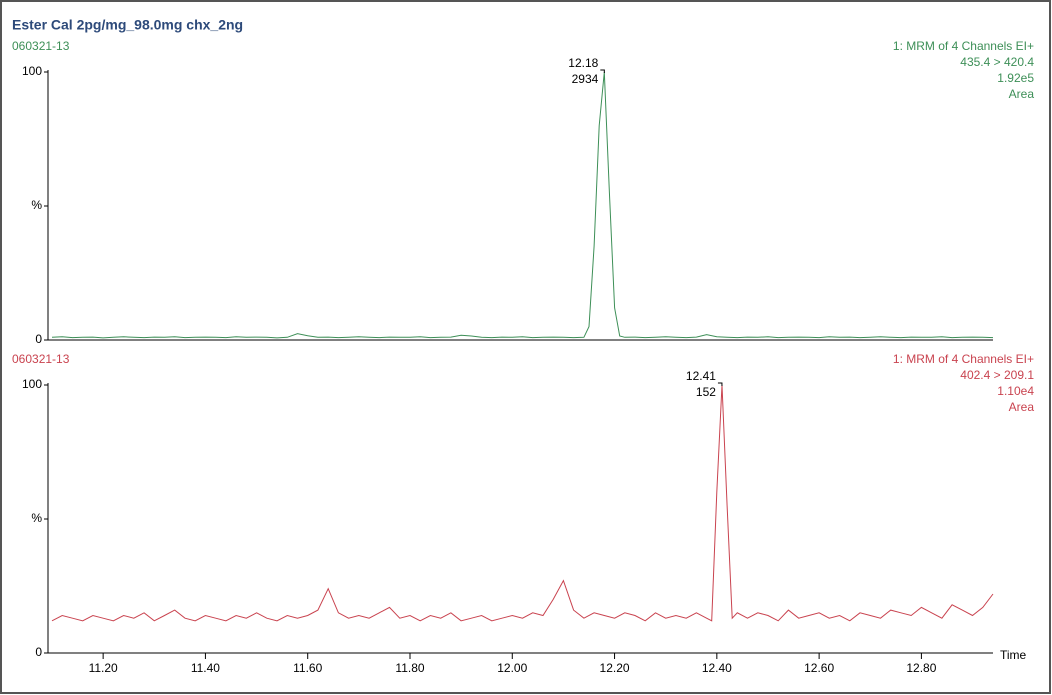 The image size is (1052, 695). What do you see at coordinates (583, 63) in the screenshot?
I see `peak-time: 12.18` at bounding box center [583, 63].